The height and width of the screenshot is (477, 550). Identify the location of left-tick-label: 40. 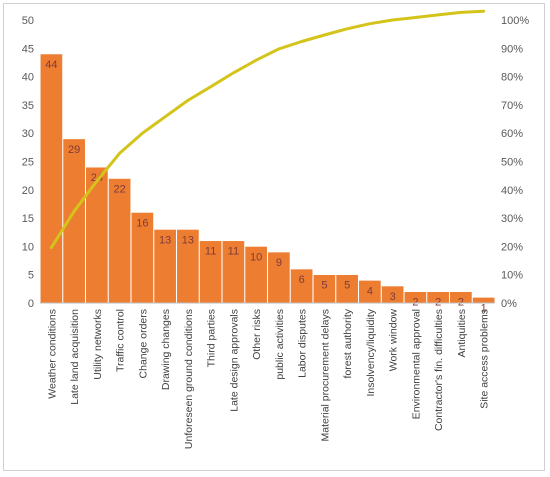
(28, 78).